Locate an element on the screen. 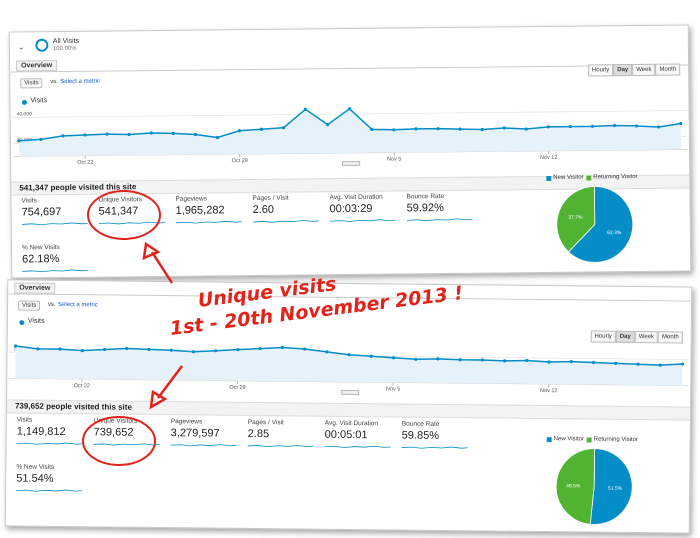 The image size is (700, 538). summary-title: 739,652 people visited this site is located at coordinates (73, 406).